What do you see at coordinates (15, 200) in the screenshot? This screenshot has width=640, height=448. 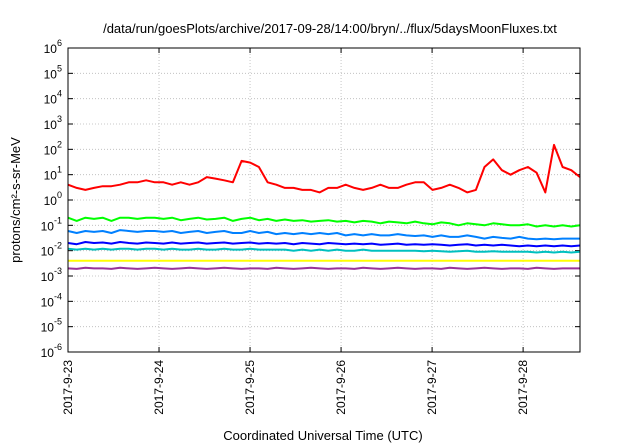 I see `y-axis-label: protons/cm²-s-sr-MeV` at bounding box center [15, 200].